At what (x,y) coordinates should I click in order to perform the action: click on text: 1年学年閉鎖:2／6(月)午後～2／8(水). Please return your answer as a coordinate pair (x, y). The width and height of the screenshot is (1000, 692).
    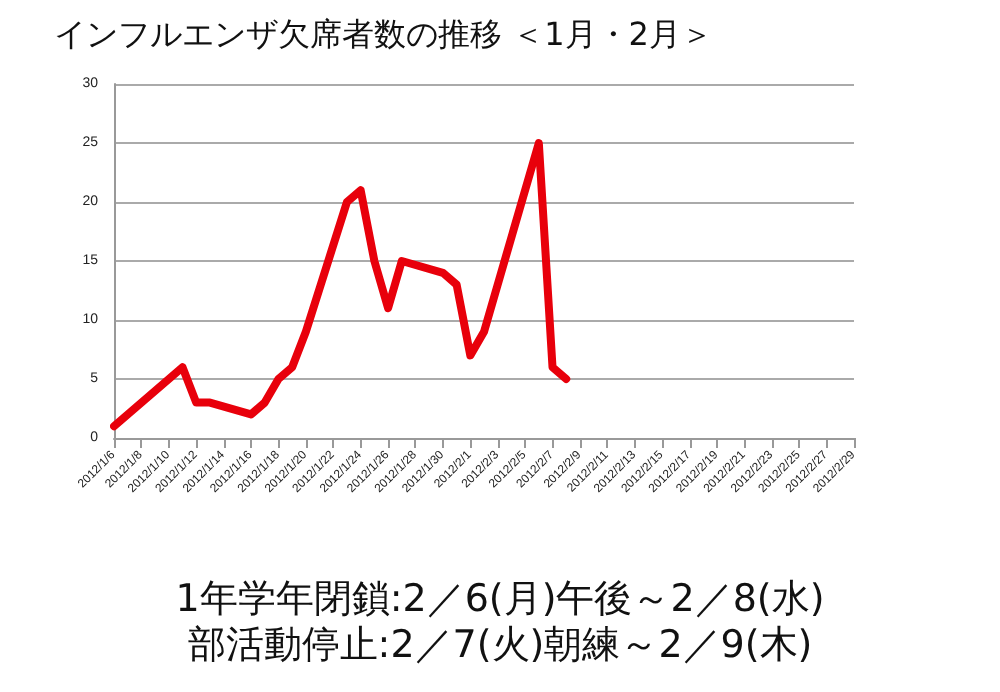
    Looking at the image, I should click on (500, 599).